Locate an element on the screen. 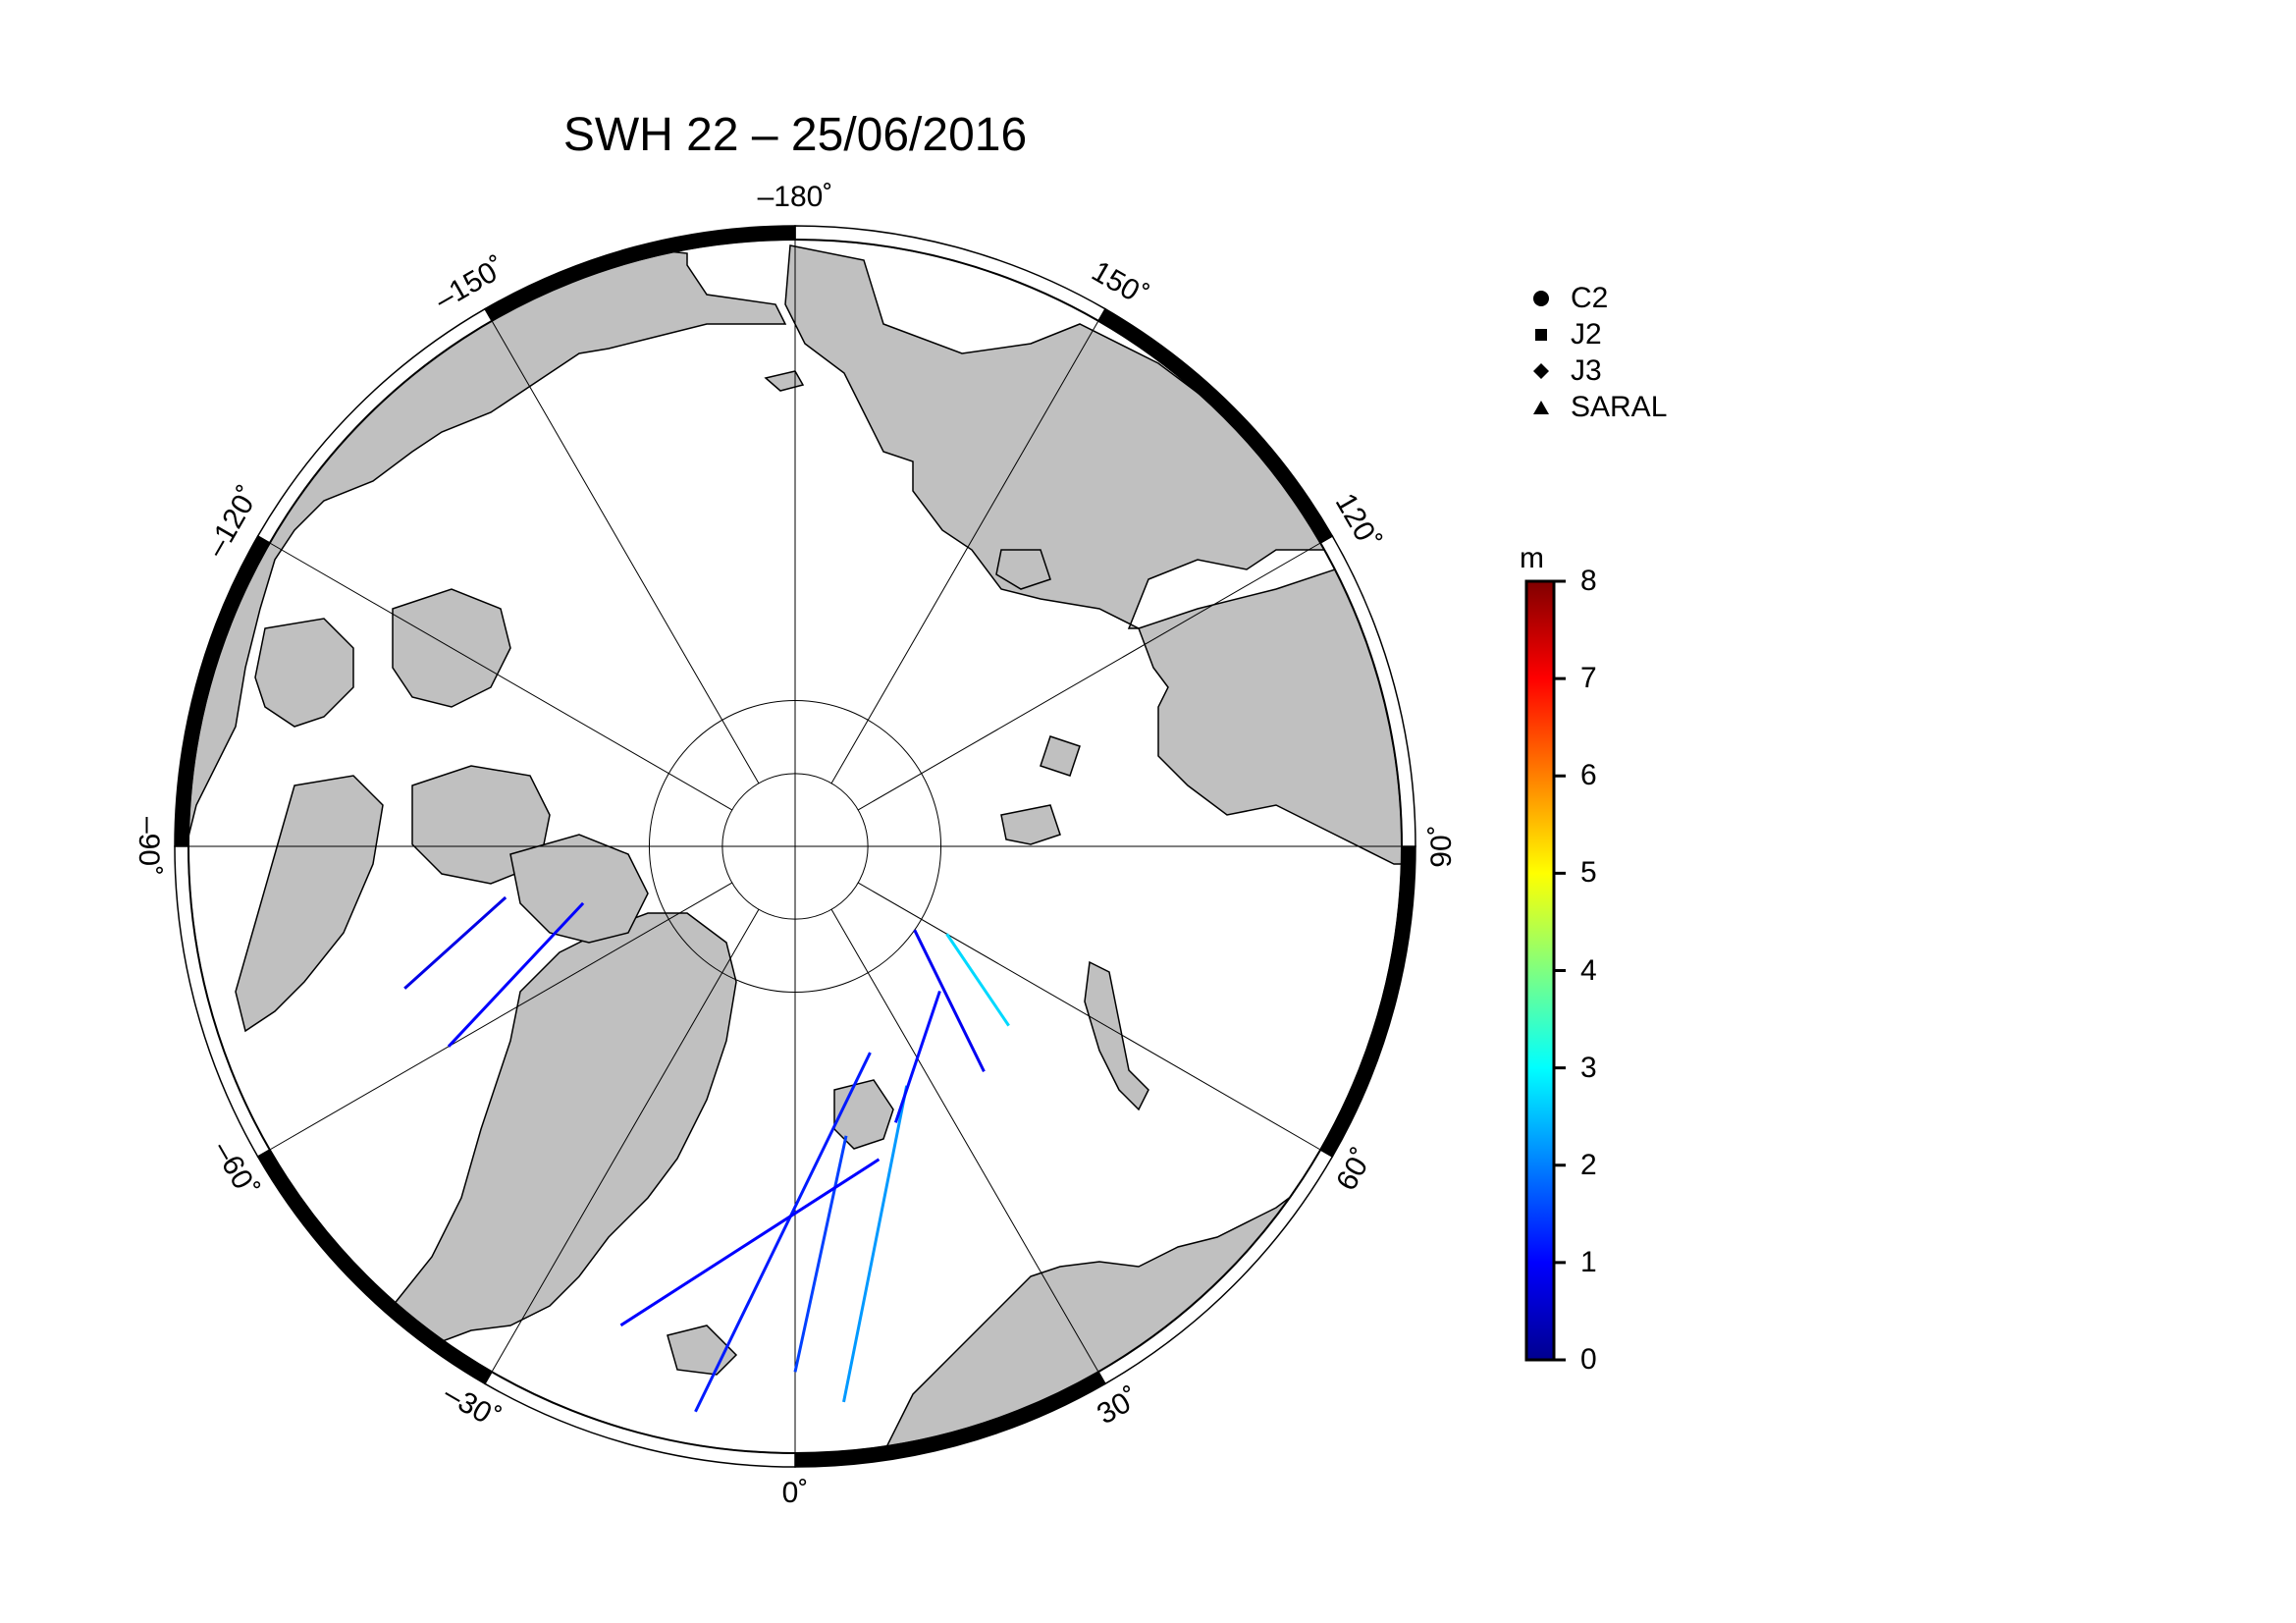 The width and height of the screenshot is (2296, 1623). legend-item-saral: SARAL is located at coordinates (1590, 407).